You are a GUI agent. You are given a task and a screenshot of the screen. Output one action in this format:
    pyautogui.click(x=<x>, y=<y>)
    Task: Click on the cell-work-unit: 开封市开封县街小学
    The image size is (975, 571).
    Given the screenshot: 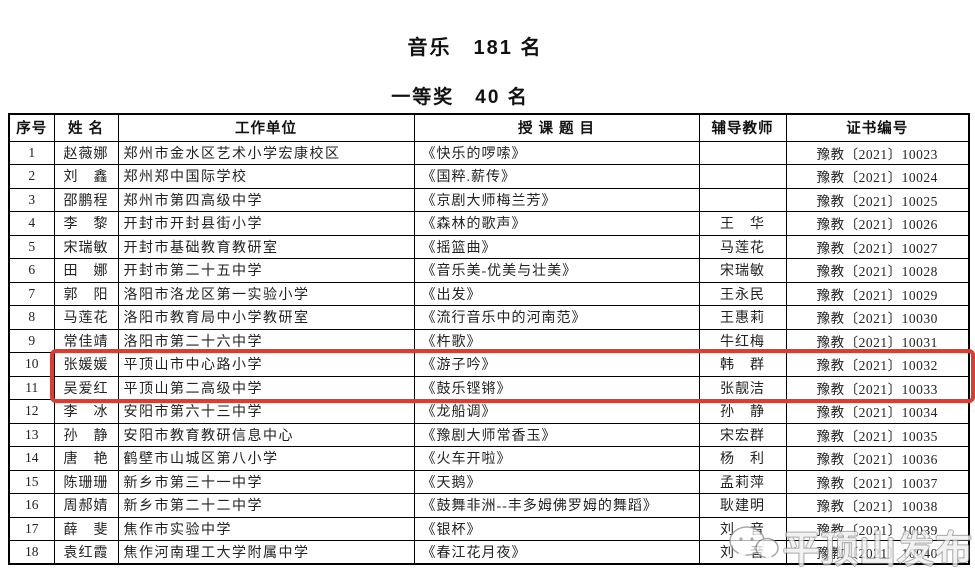 What is the action you would take?
    pyautogui.click(x=266, y=223)
    